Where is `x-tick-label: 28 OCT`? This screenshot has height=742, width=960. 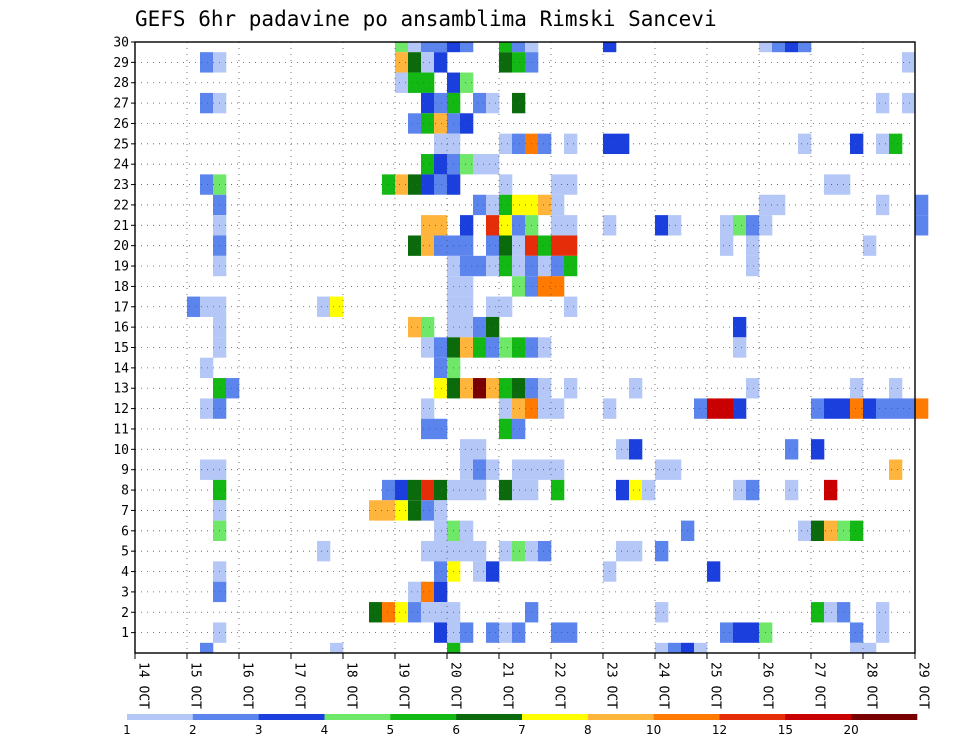 x-tick-label: 28 OCT is located at coordinates (871, 685).